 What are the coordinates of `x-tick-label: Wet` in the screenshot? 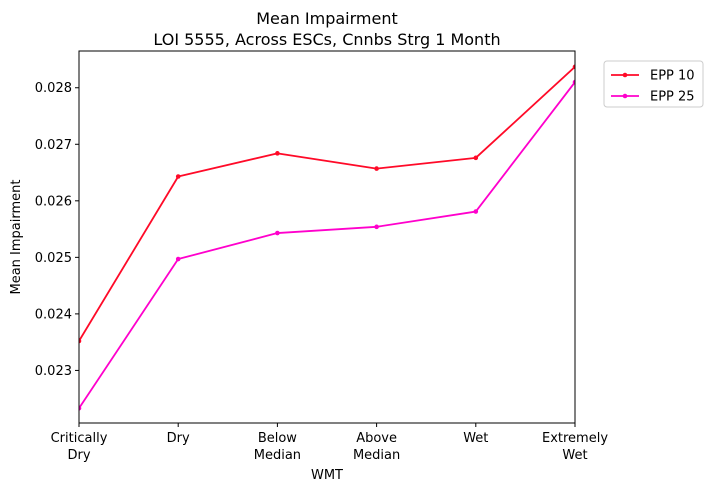 It's located at (475, 438).